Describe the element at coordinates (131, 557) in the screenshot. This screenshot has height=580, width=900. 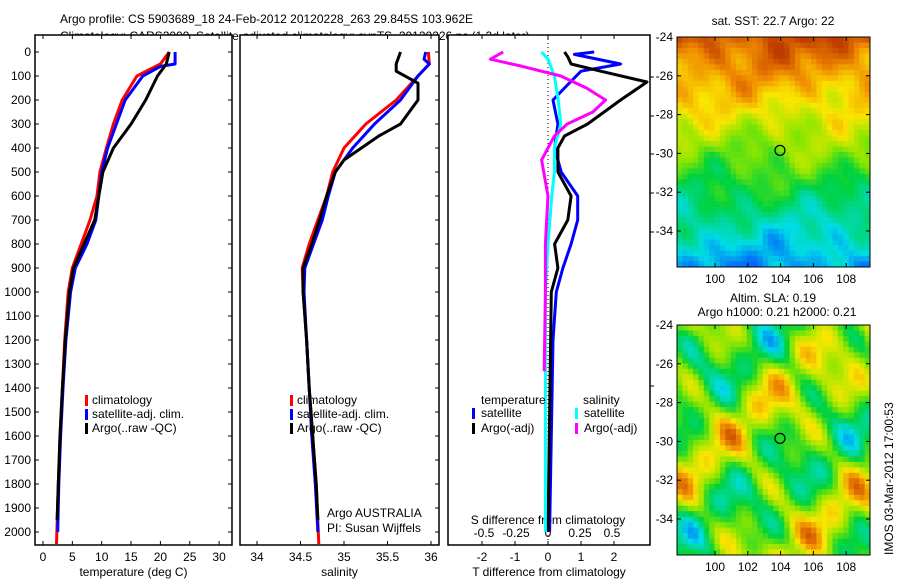
I see `x-tick-label: 15` at that location.